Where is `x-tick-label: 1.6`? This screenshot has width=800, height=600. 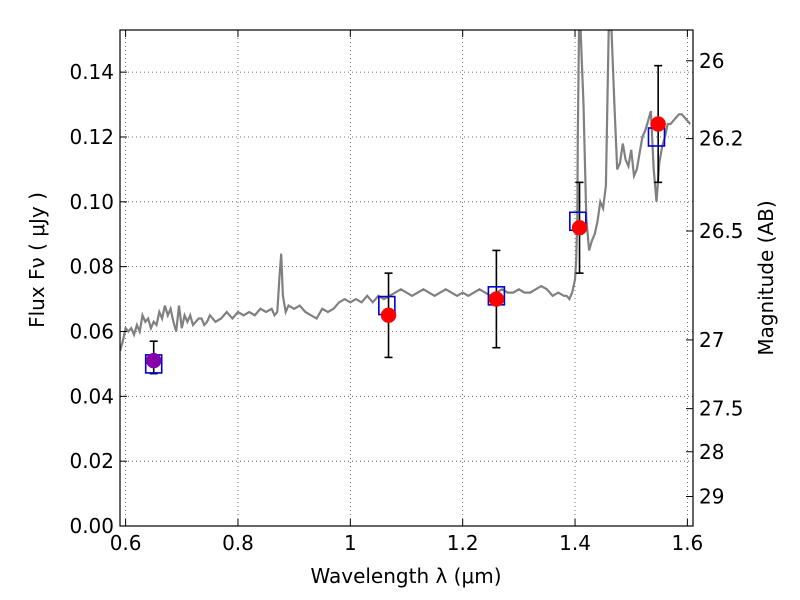
x-tick-label: 1.6 is located at coordinates (687, 543).